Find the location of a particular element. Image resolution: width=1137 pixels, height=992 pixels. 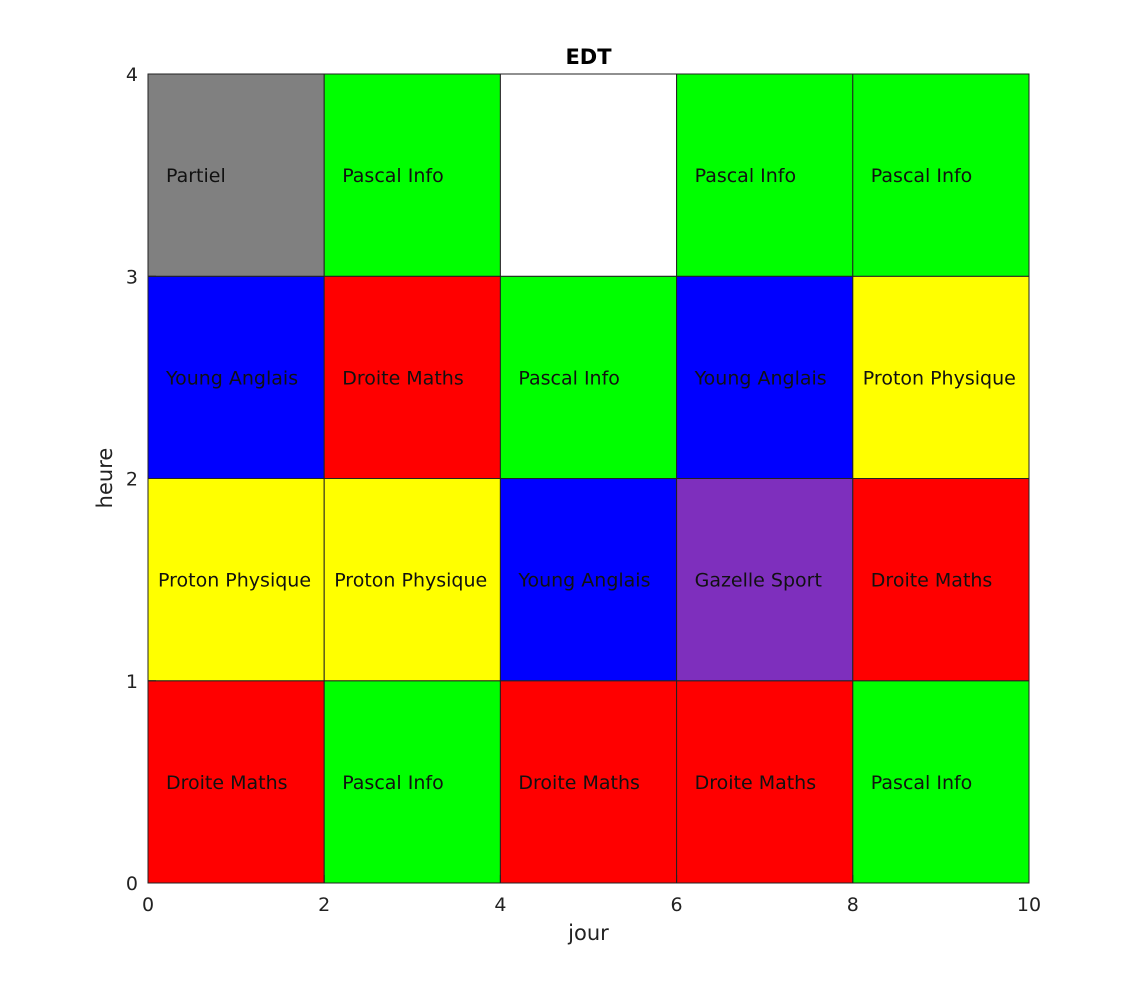

y-ticks-layer: 0 1 2 3 4 is located at coordinates (141, 479).